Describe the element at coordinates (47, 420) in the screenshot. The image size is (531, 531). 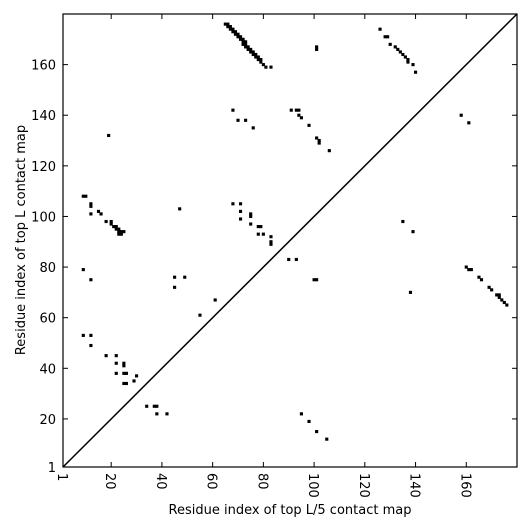
I see `y-tick-label: 20` at that location.